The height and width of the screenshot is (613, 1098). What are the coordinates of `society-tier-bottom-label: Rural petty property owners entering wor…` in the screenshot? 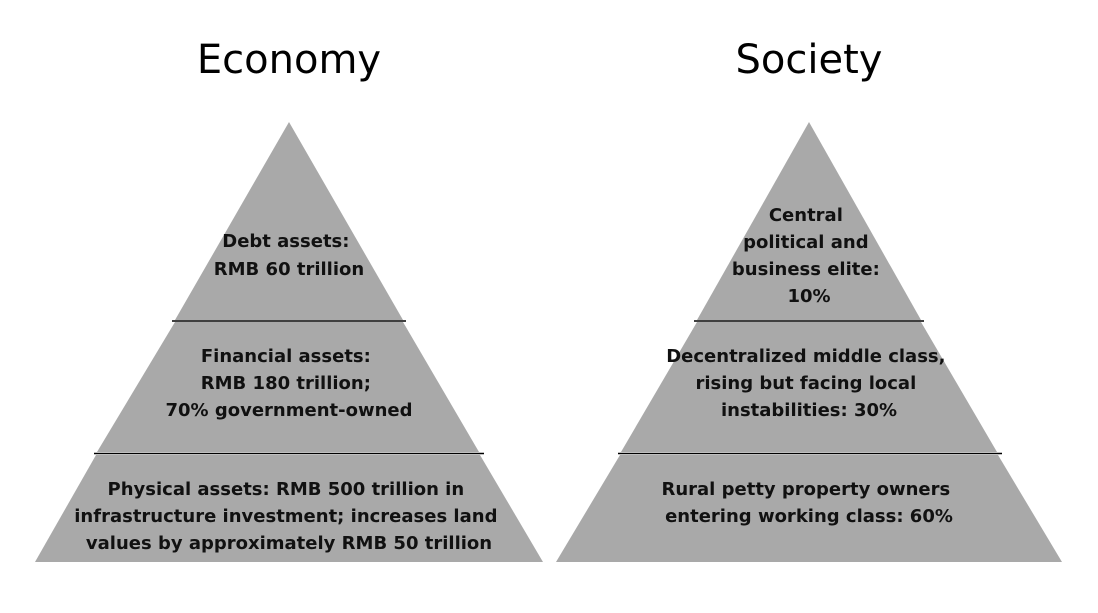 It's located at (808, 503).